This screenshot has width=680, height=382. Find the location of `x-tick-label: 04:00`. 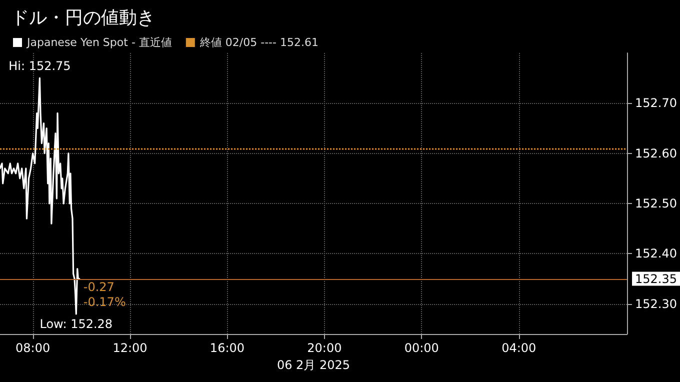

x-tick-label: 04:00 is located at coordinates (519, 348).